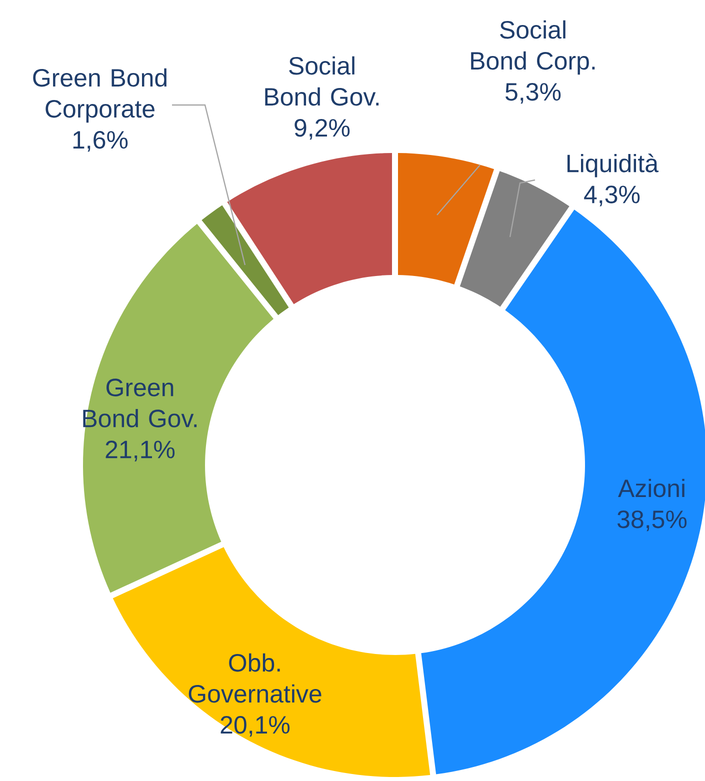 The image size is (705, 781). I want to click on data-label: 5,3%, so click(533, 93).